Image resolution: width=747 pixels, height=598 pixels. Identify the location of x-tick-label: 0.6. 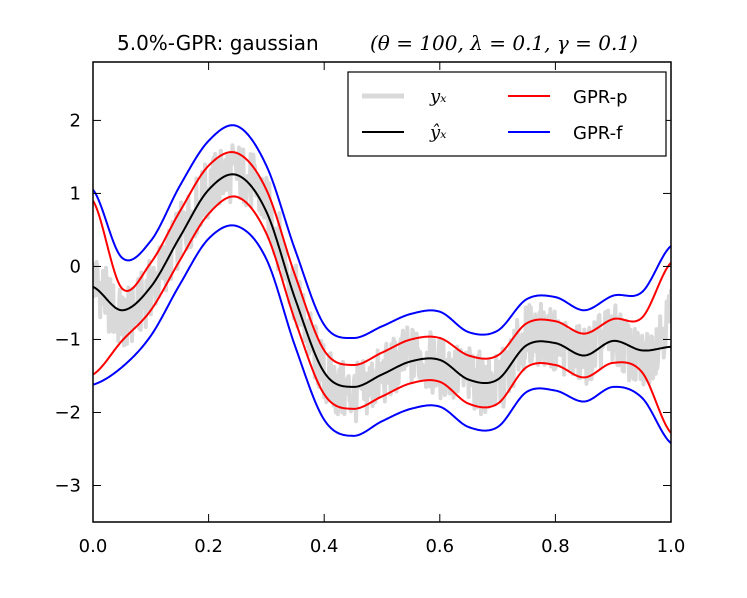
(439, 546).